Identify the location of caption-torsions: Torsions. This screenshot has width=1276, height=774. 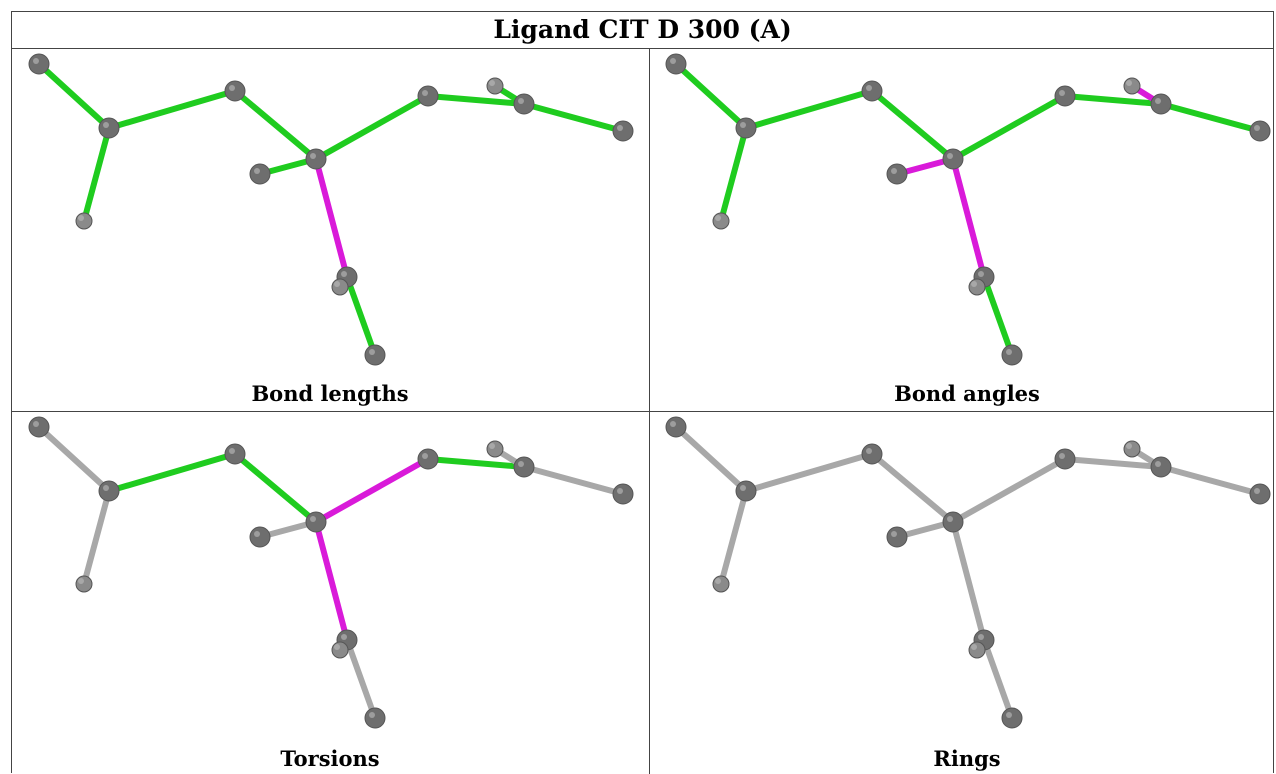
(330, 758).